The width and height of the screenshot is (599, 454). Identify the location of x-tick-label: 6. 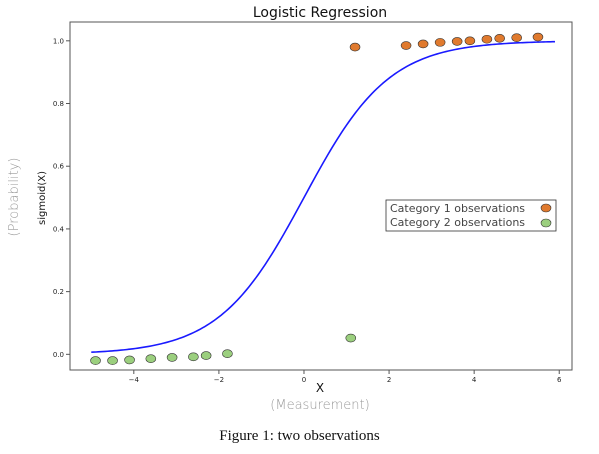
(559, 380).